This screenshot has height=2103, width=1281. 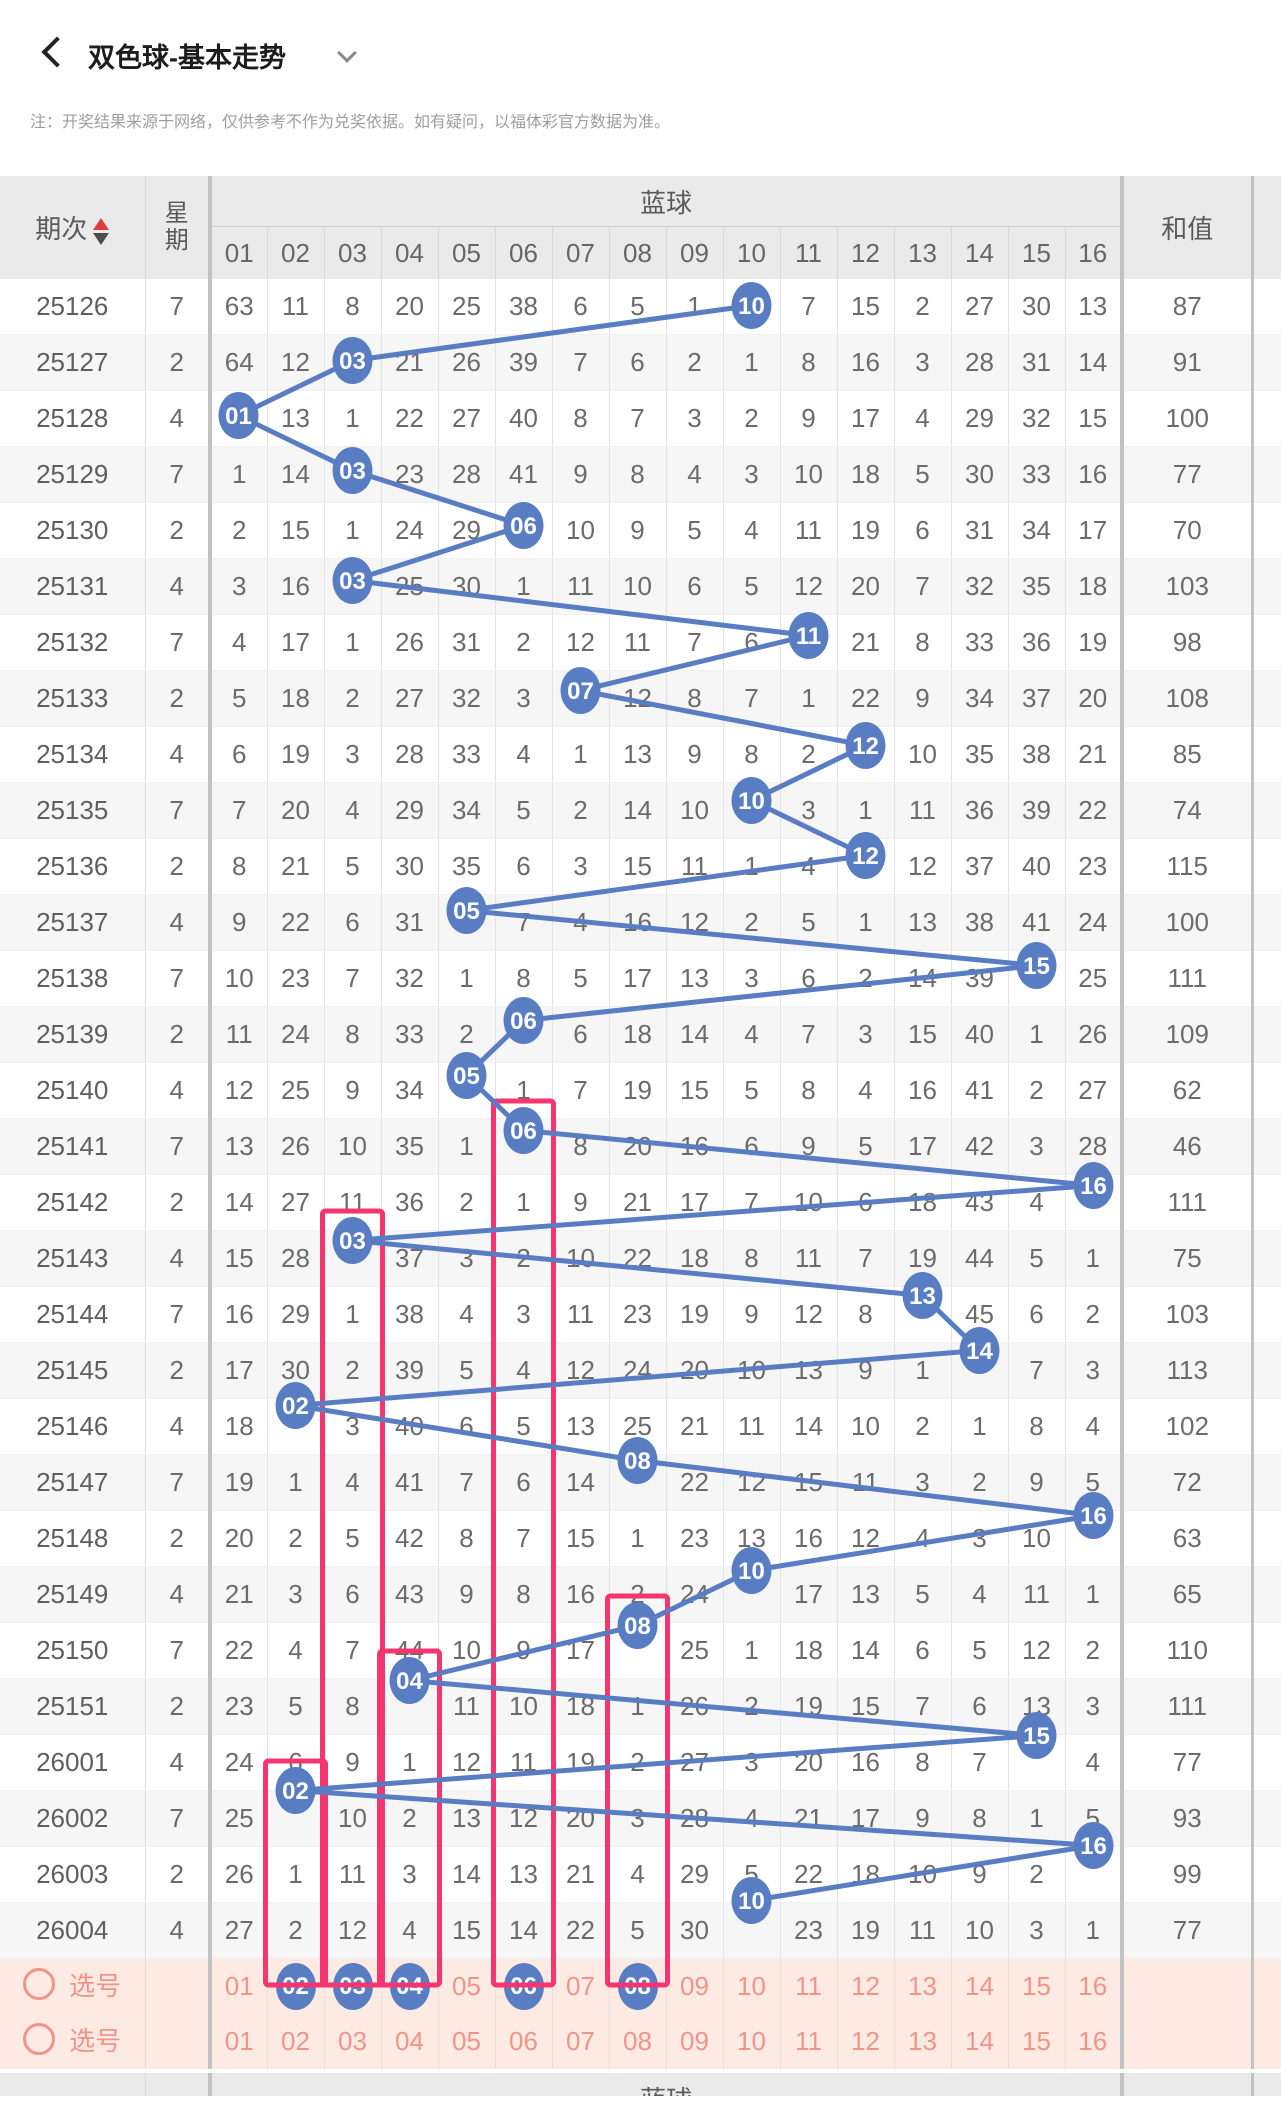 I want to click on table-row: 25150 7 22 4 7 44 10 9 17 25 1 18 14 6 5 12 2 110, so click(x=640, y=1650).